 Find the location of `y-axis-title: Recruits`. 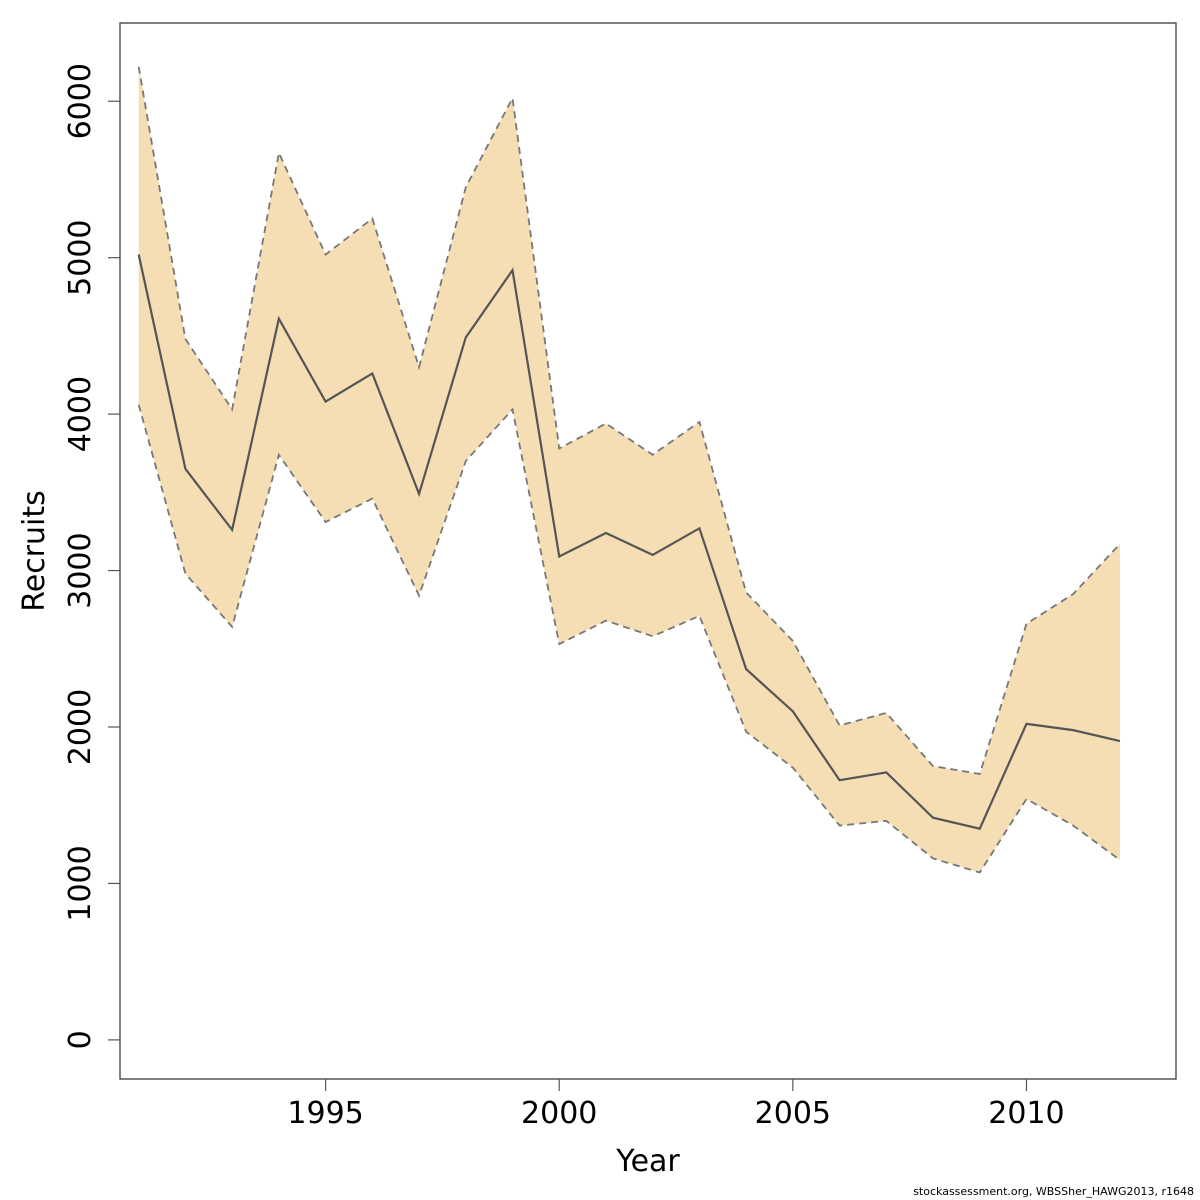

y-axis-title: Recruits is located at coordinates (34, 551).